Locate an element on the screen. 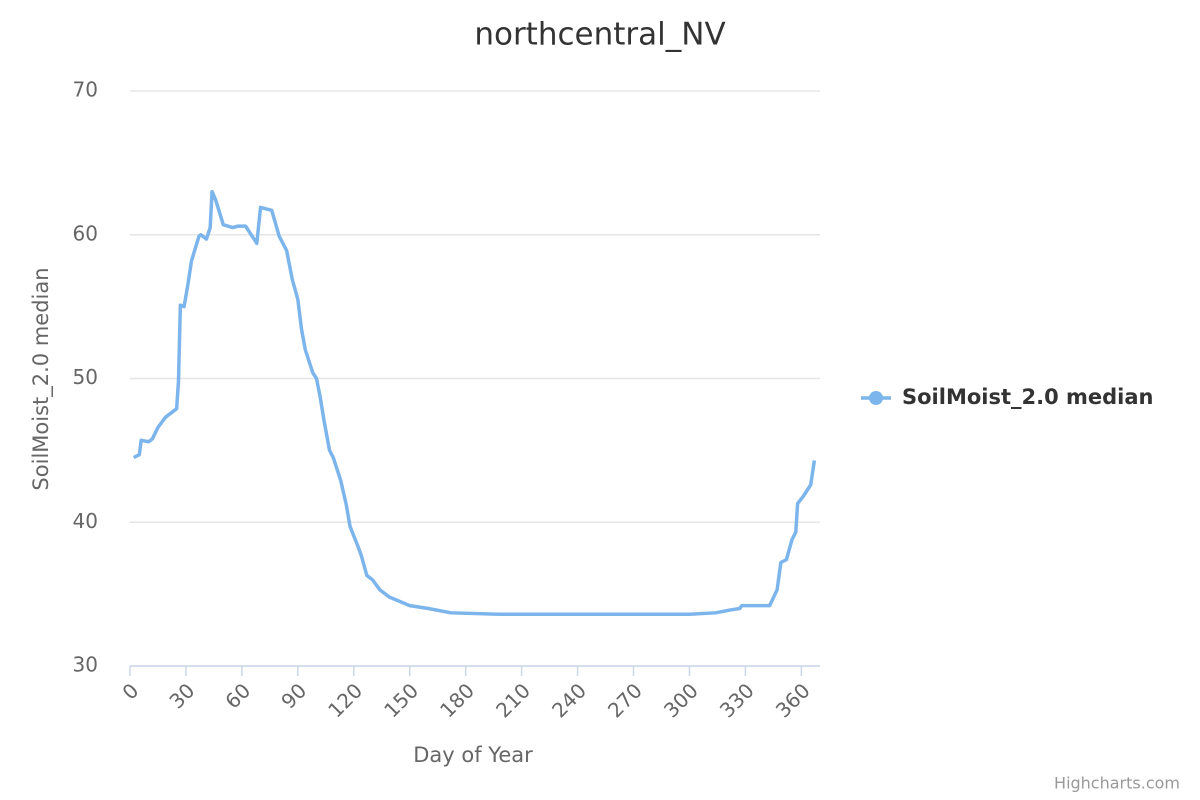  y-tick-label: 30 is located at coordinates (85, 665).